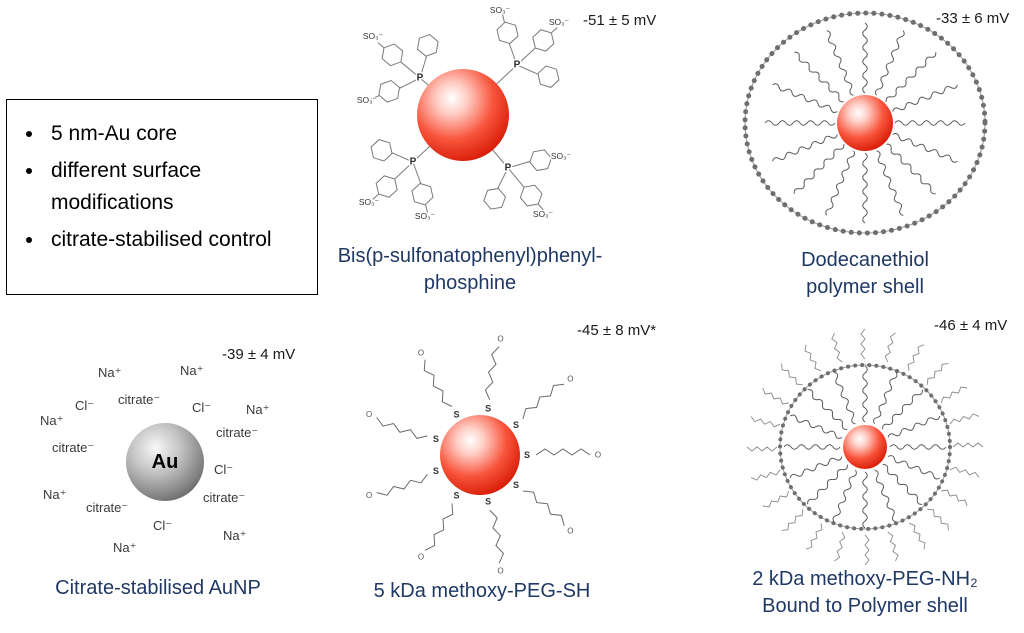  What do you see at coordinates (973, 18) in the screenshot?
I see `zeta-potential-label-dodecanethiol: -33 ± 6 mV` at bounding box center [973, 18].